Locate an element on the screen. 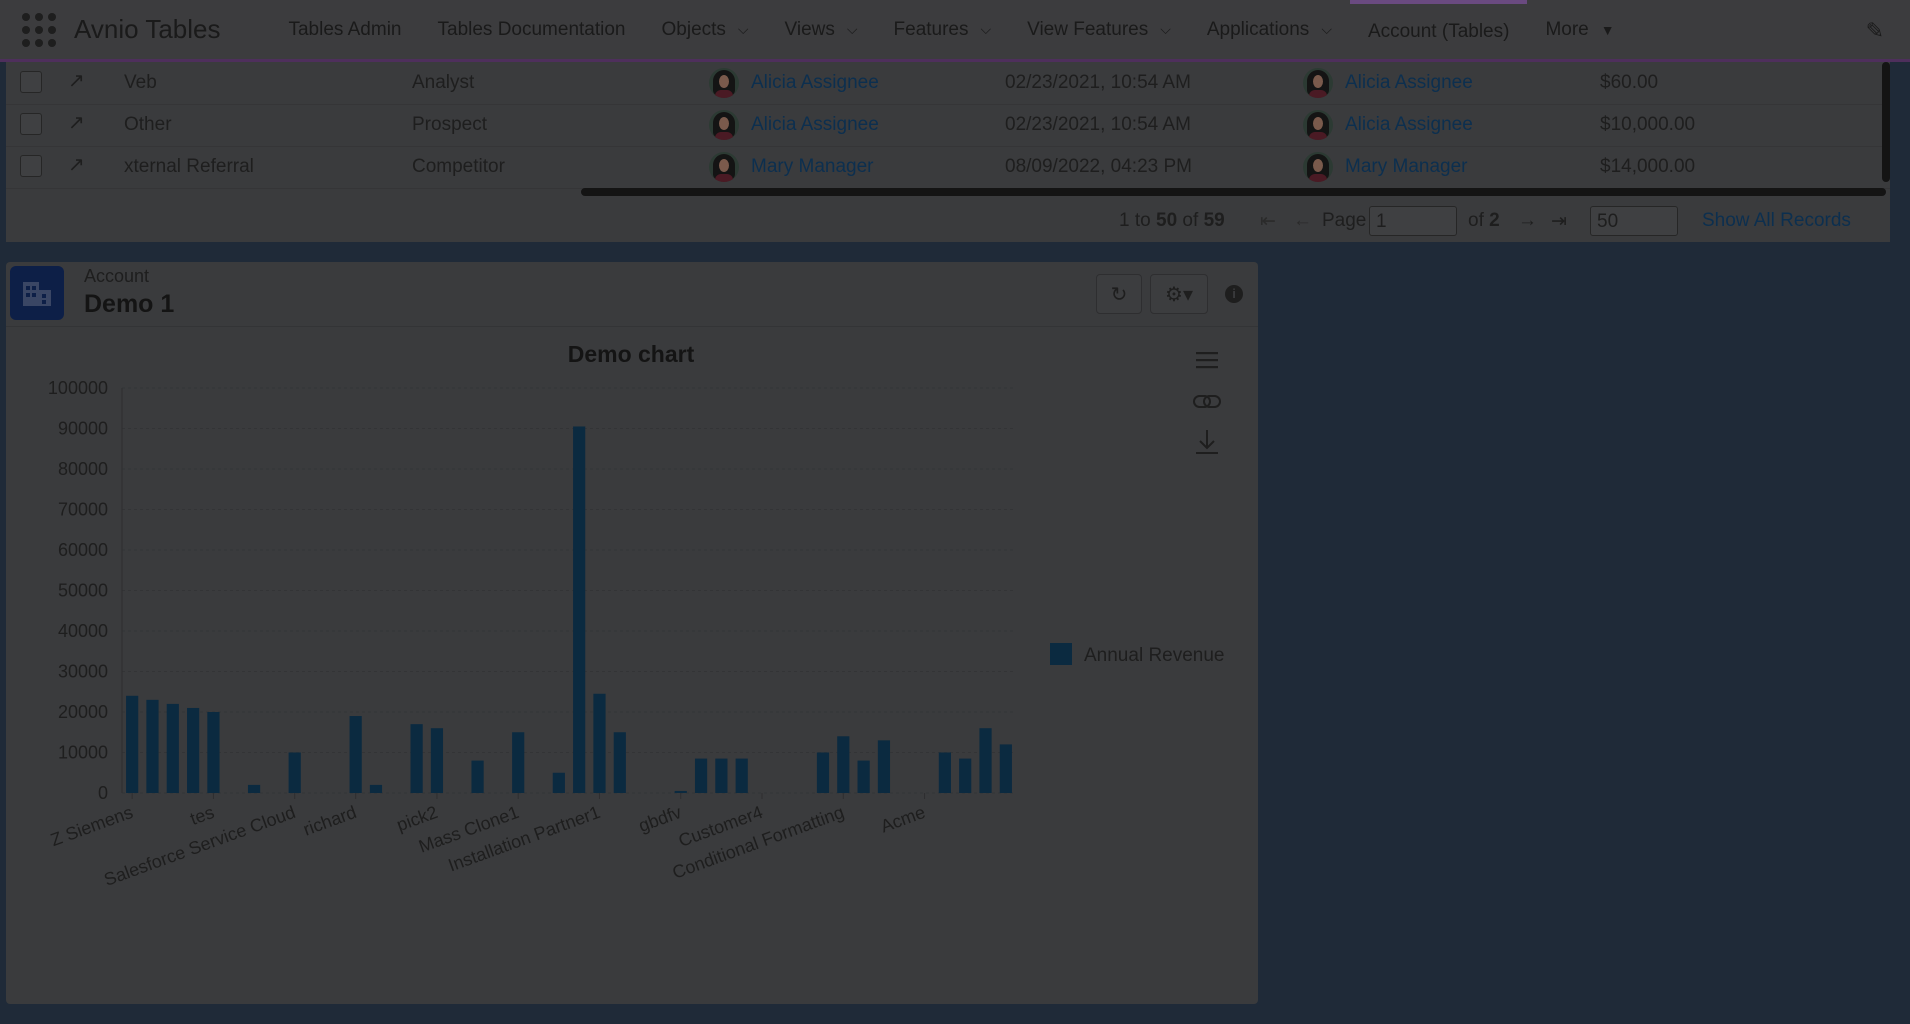  y-tick-label: 60000 is located at coordinates (83, 550).